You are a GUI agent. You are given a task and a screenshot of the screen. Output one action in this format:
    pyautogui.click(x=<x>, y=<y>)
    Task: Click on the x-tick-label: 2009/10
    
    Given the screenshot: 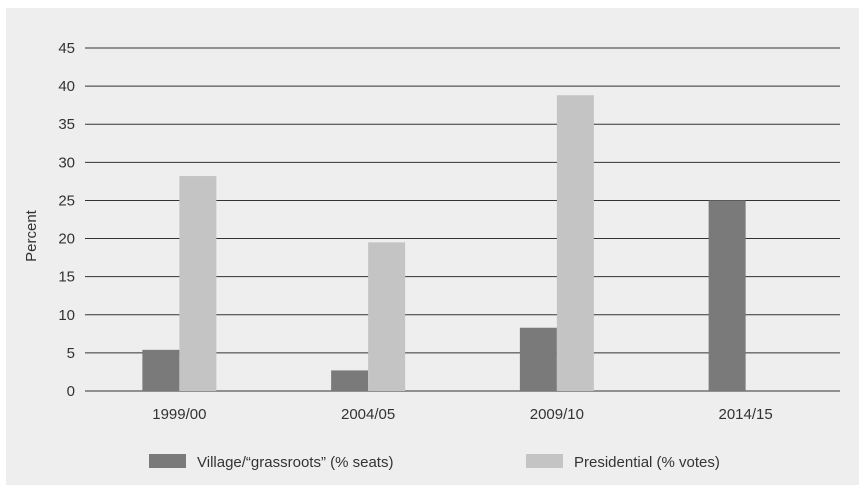 What is the action you would take?
    pyautogui.click(x=557, y=414)
    